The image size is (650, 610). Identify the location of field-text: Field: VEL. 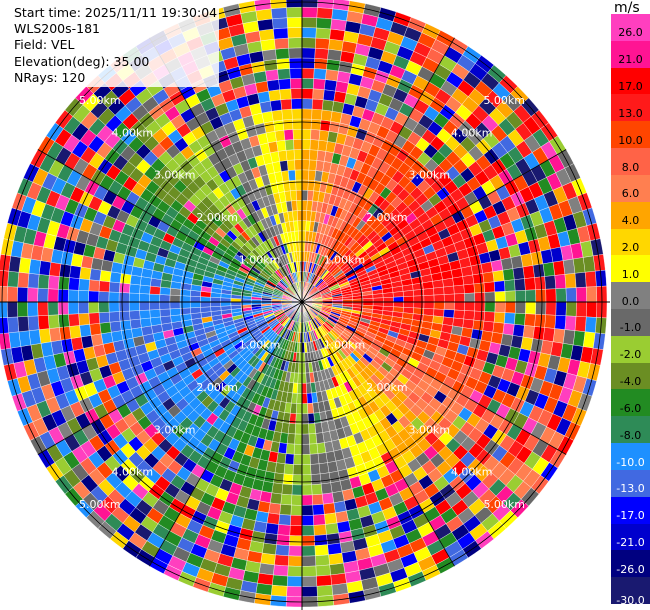
(44, 45).